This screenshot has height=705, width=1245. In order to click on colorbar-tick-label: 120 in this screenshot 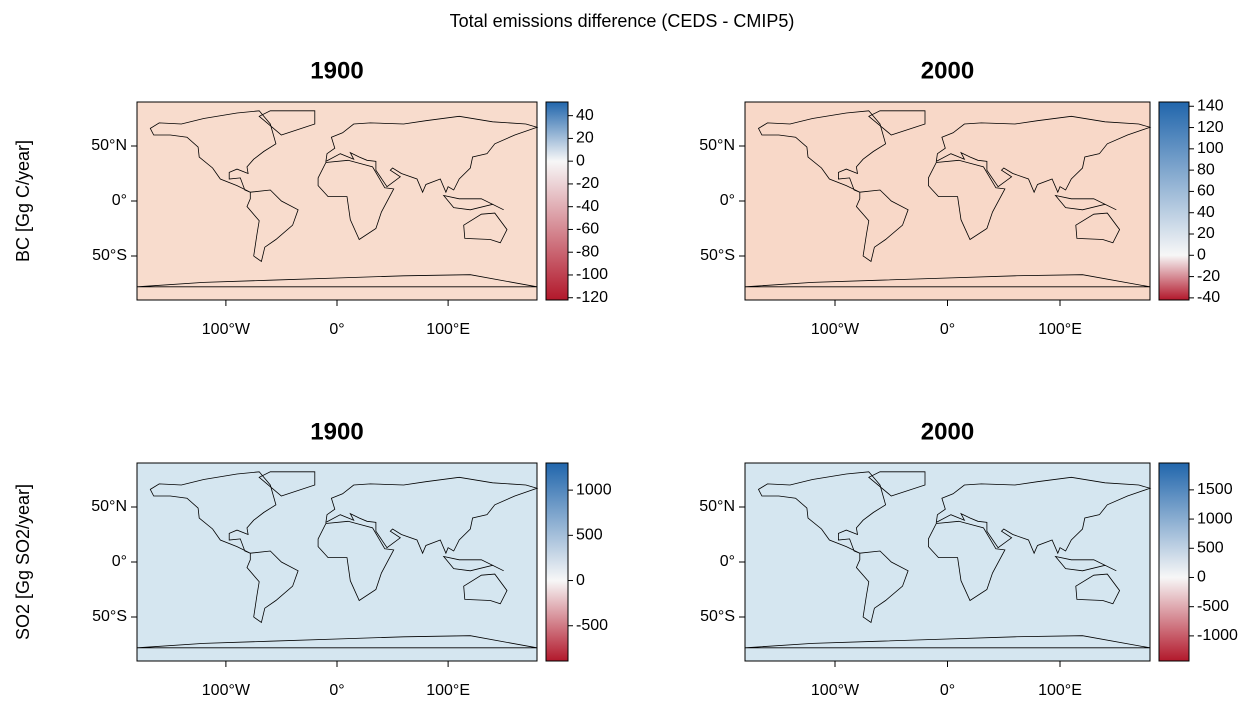, I will do `click(1210, 127)`.